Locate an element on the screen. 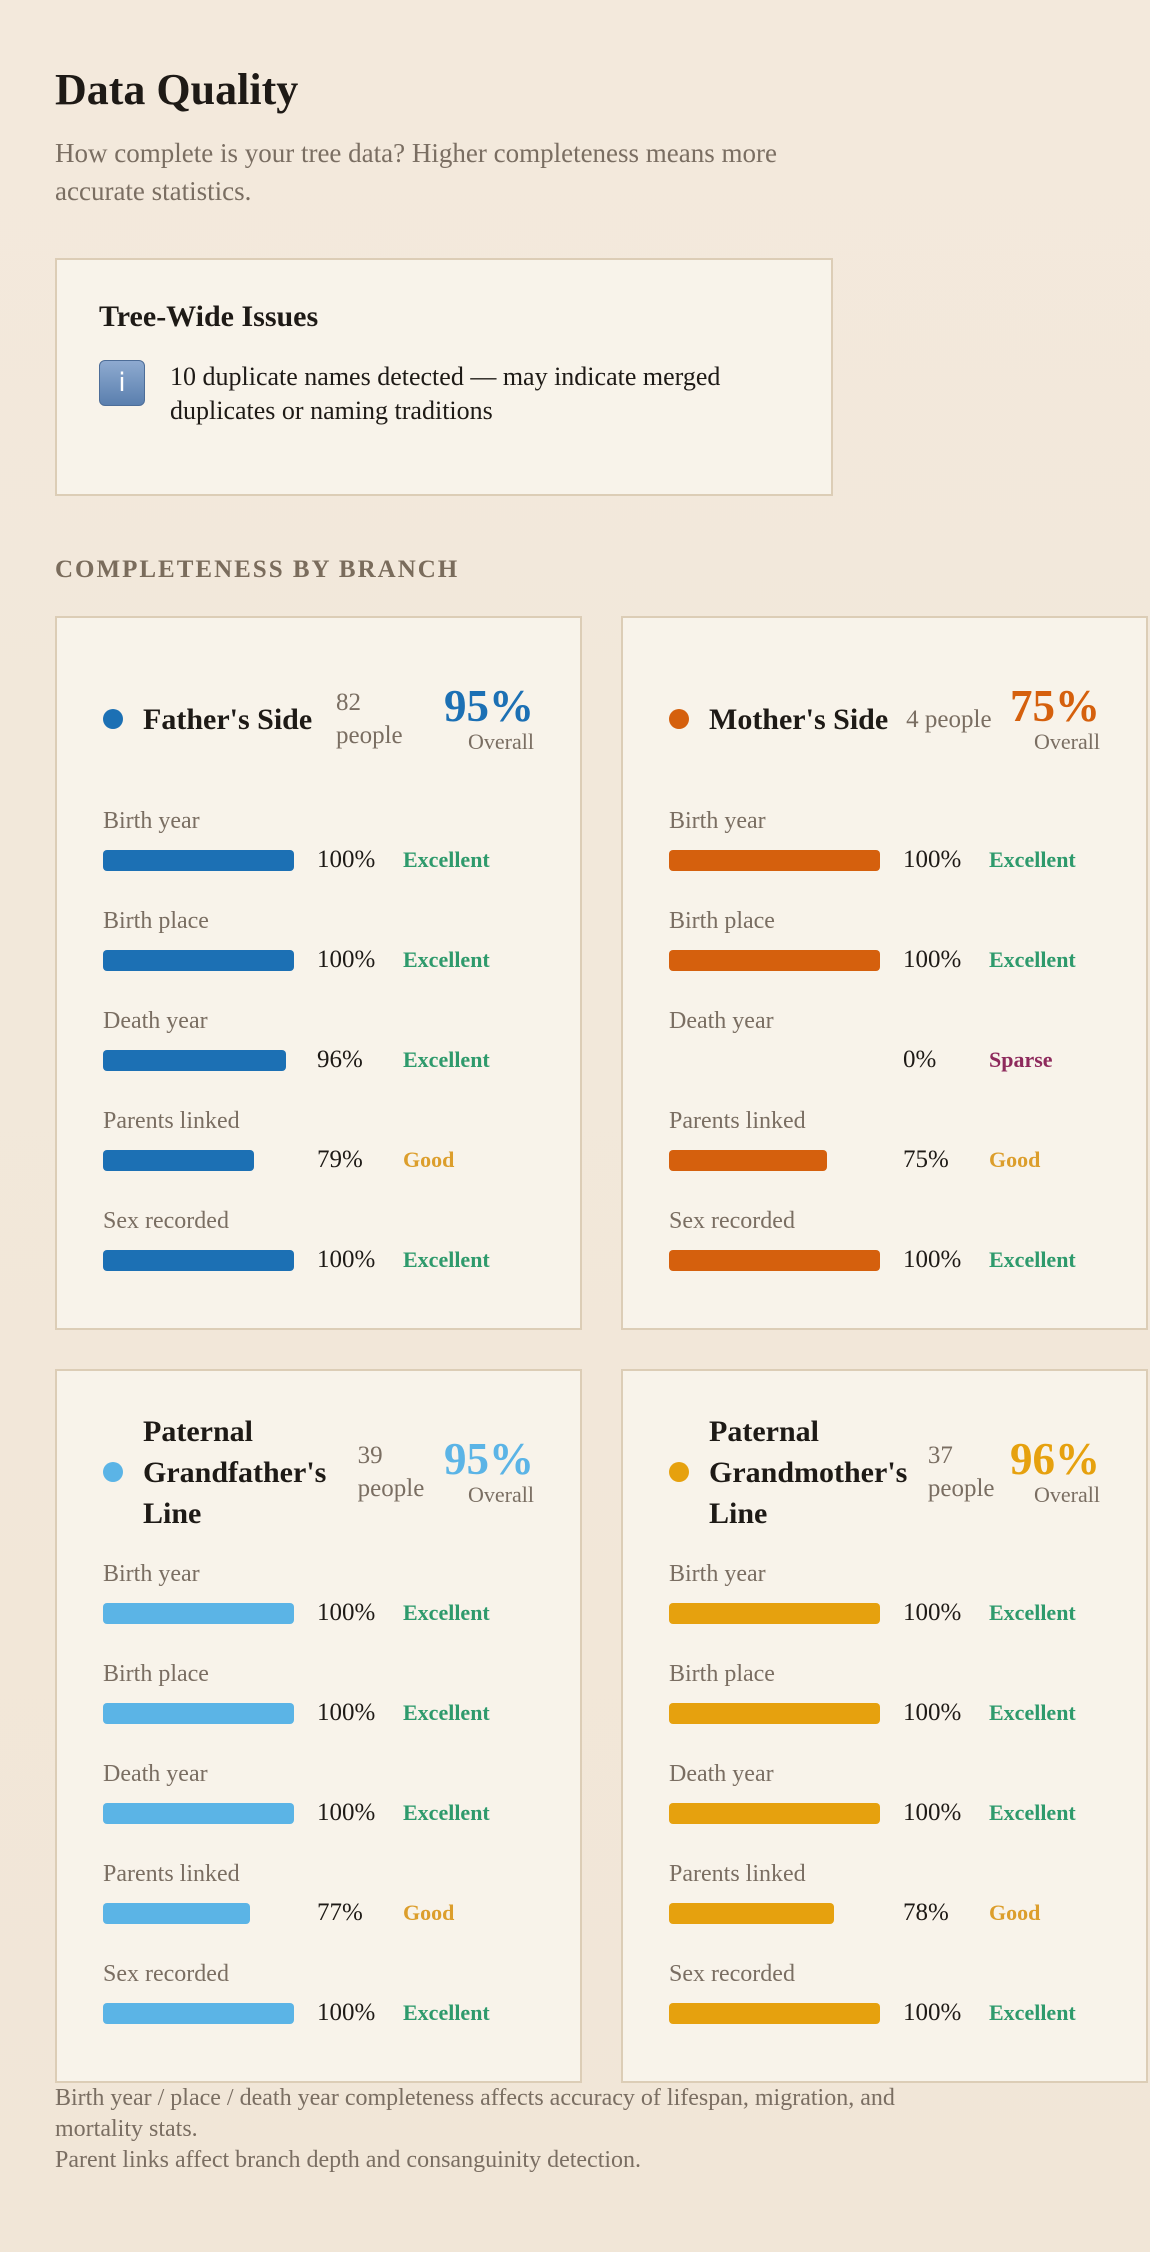 This screenshot has height=2252, width=1150. branch-name: Paternal Grandmother's Line is located at coordinates (808, 1472).